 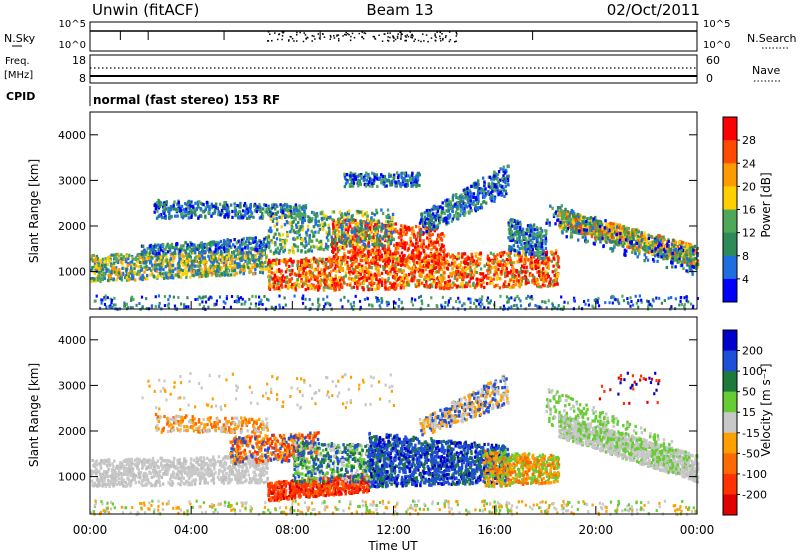 I want to click on nsky-frame, so click(x=393, y=36).